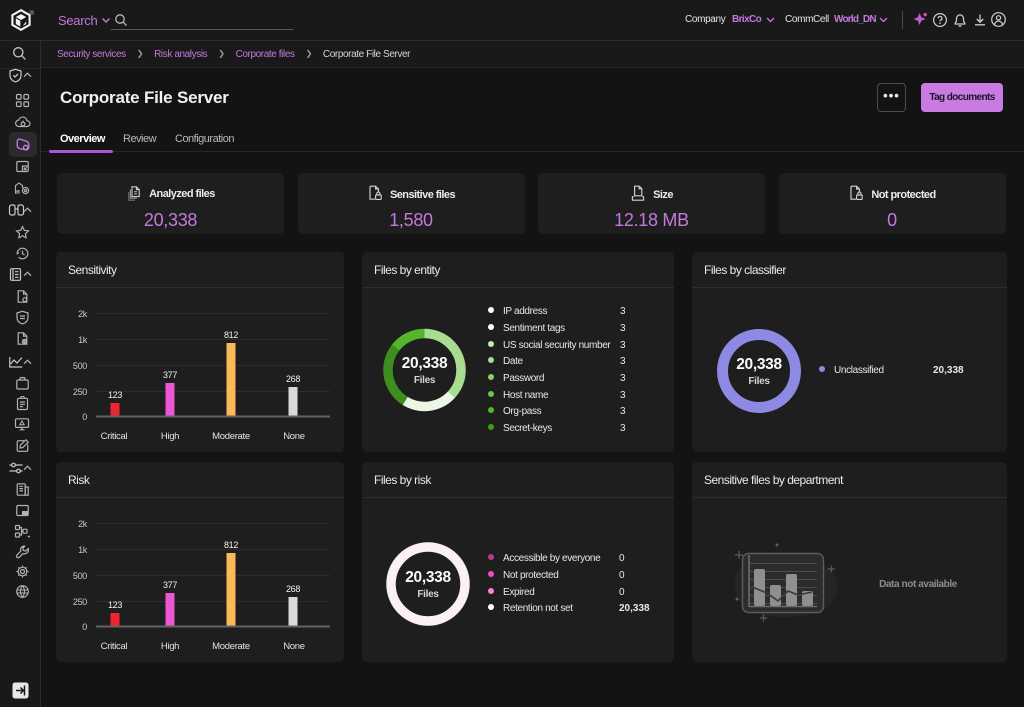 The height and width of the screenshot is (707, 1024). I want to click on svg-text: Data not available, so click(918, 584).